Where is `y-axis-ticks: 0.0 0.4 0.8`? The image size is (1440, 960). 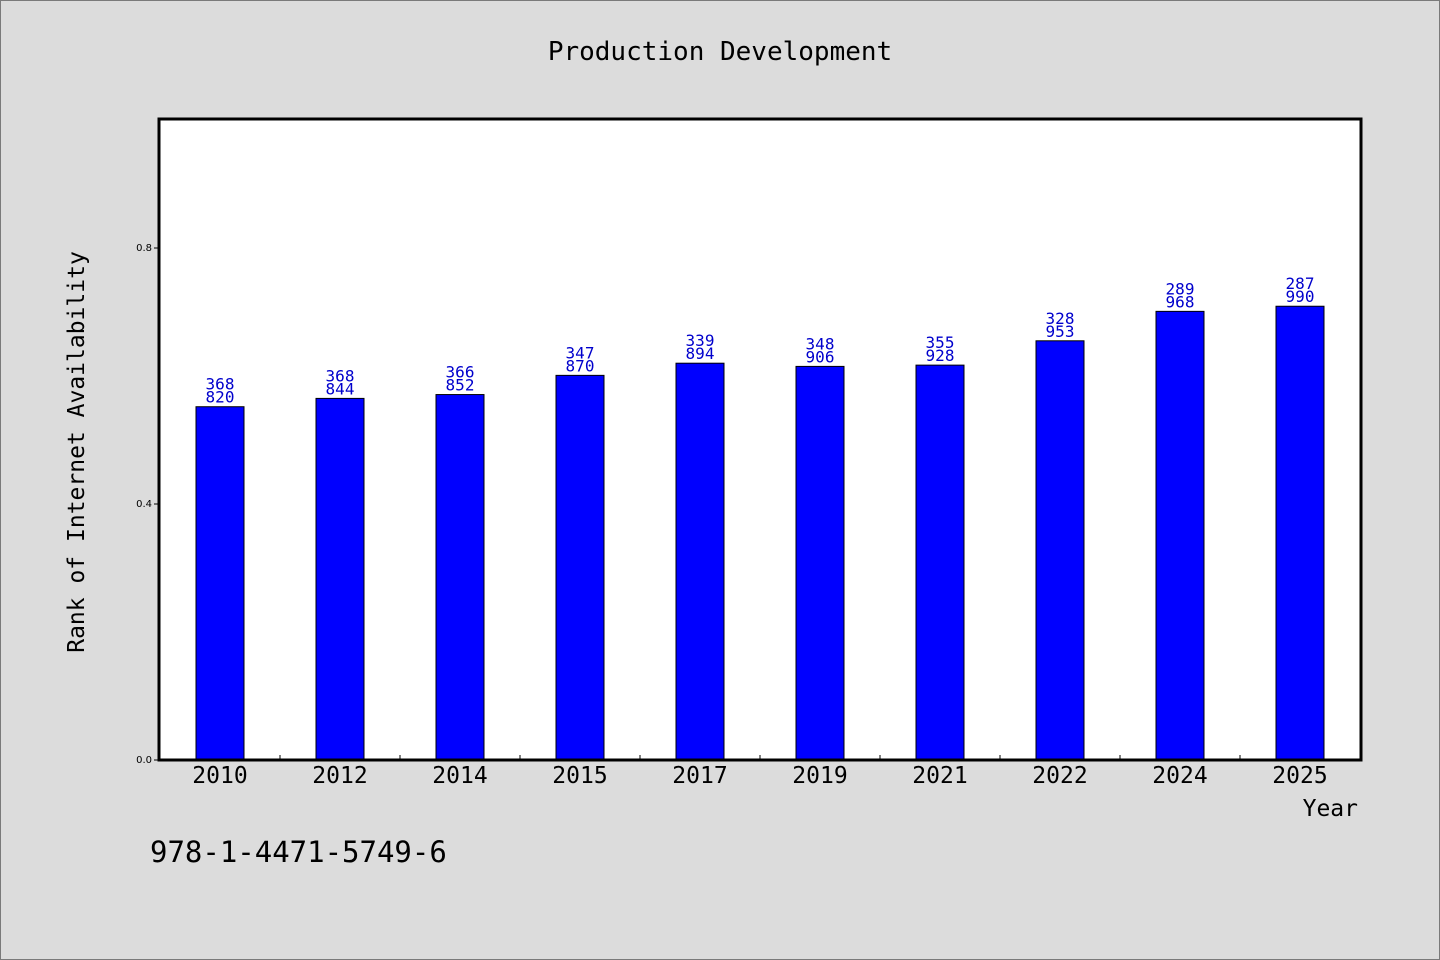
y-axis-ticks: 0.0 0.4 0.8 is located at coordinates (148, 504).